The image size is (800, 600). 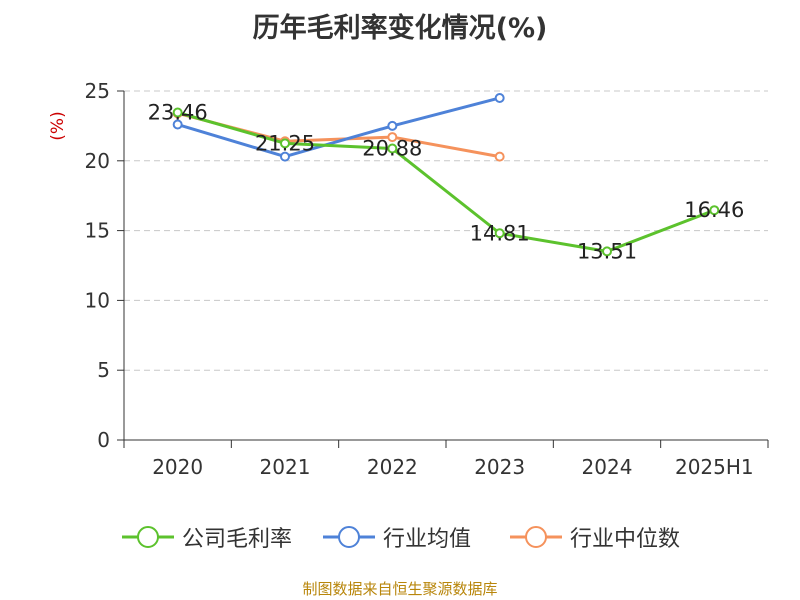 What do you see at coordinates (97, 91) in the screenshot?
I see `y-tick-label: 25` at bounding box center [97, 91].